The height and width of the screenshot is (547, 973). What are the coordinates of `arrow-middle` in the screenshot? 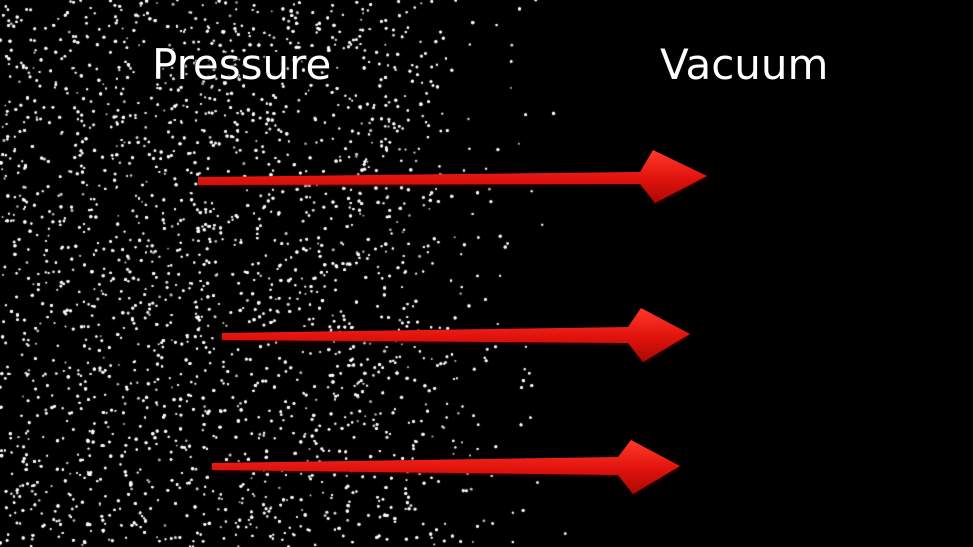 It's located at (456, 336).